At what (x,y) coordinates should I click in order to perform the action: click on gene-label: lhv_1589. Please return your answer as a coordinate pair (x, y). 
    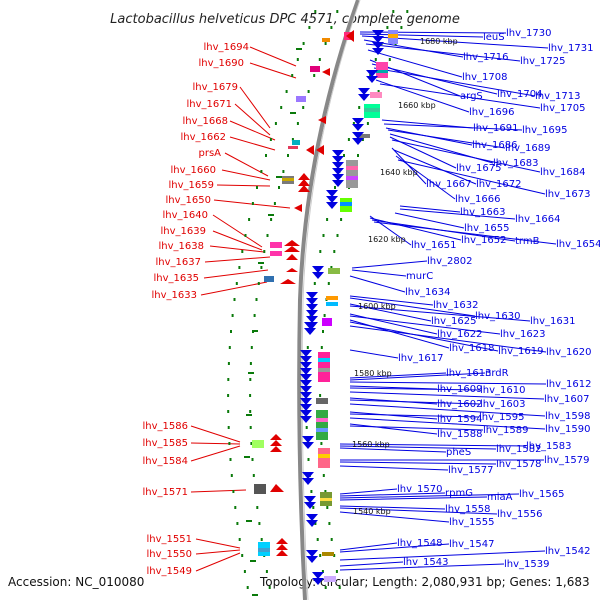
    Looking at the image, I should click on (505, 430).